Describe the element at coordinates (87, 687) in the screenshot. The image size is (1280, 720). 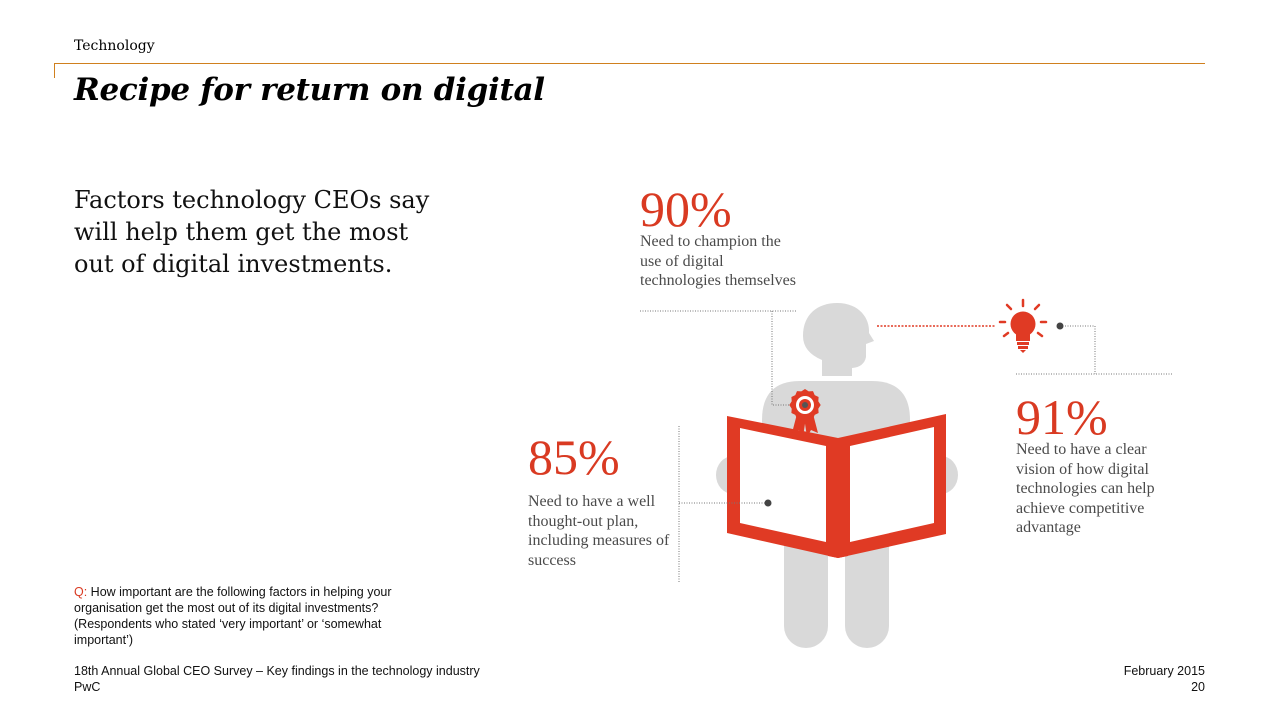
I see `footer-brand: PwC` at that location.